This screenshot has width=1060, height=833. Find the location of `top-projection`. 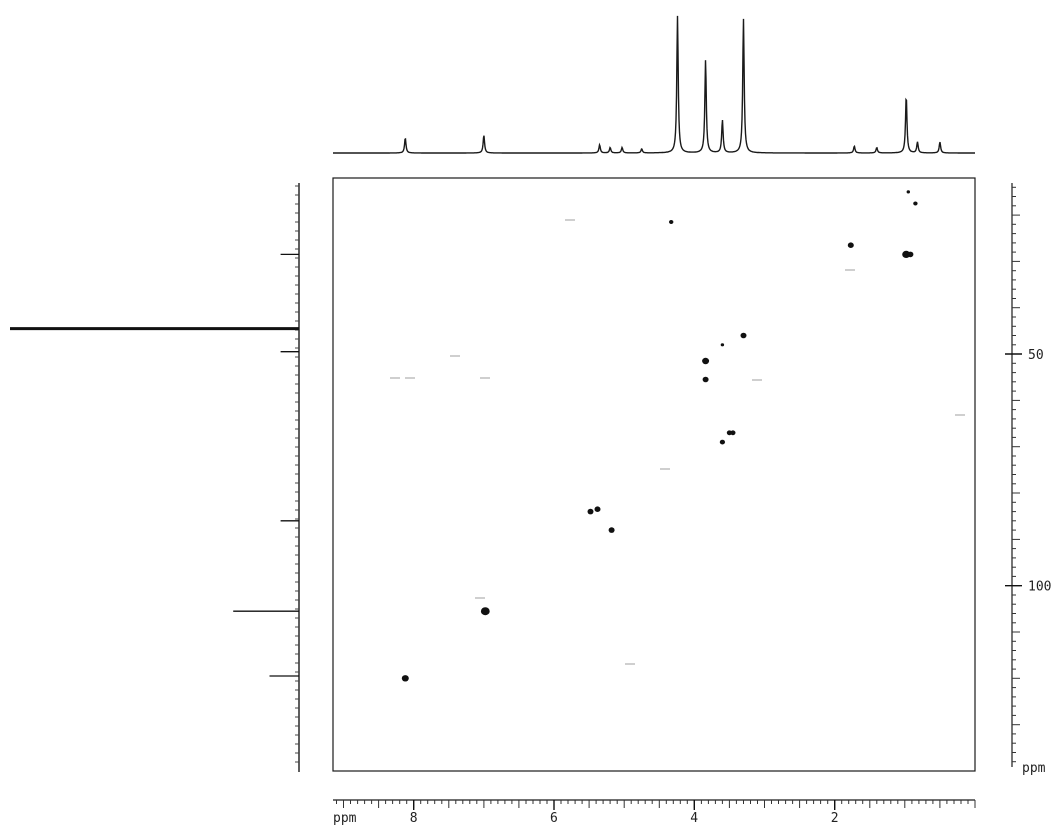

top-projection is located at coordinates (654, 84).